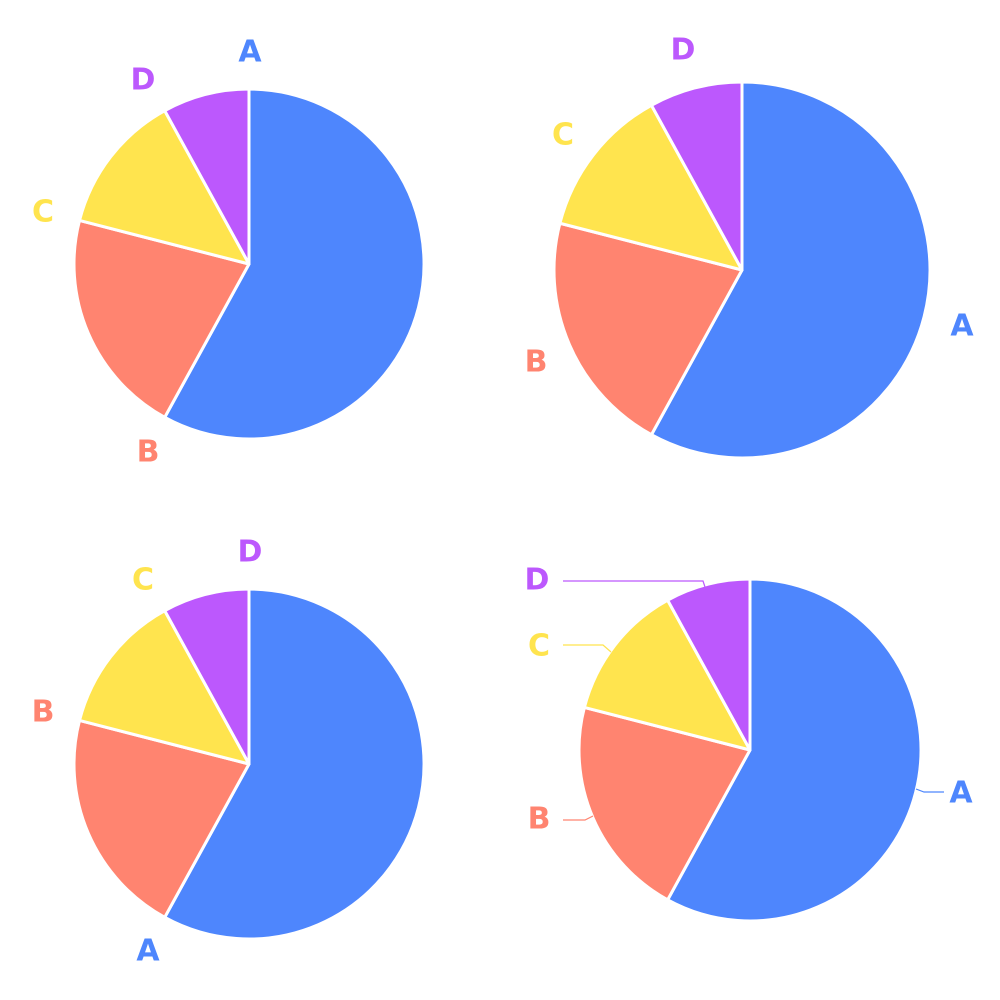 Image resolution: width=1000 pixels, height=1000 pixels. I want to click on leader-line-b, so click(578, 818).